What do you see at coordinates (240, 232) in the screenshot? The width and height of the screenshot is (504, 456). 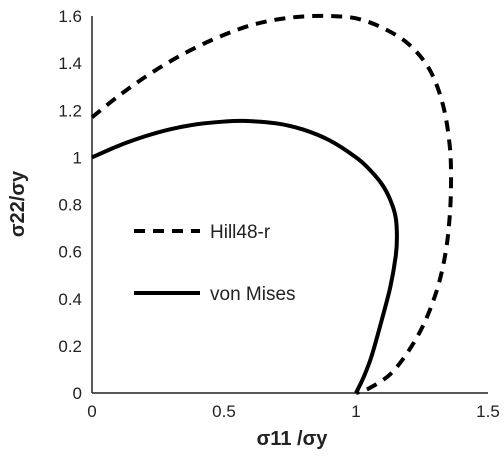 I see `legend-label-hill48: Hill48-r` at bounding box center [240, 232].